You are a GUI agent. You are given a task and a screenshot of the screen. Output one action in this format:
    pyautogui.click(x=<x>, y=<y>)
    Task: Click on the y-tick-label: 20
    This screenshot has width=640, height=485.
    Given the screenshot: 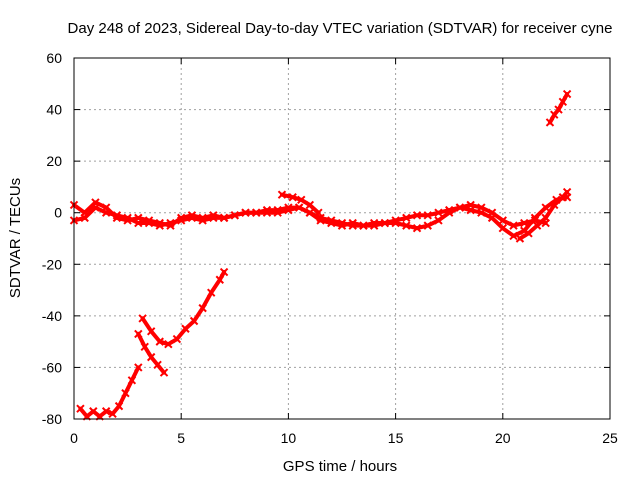 What is the action you would take?
    pyautogui.click(x=54, y=161)
    